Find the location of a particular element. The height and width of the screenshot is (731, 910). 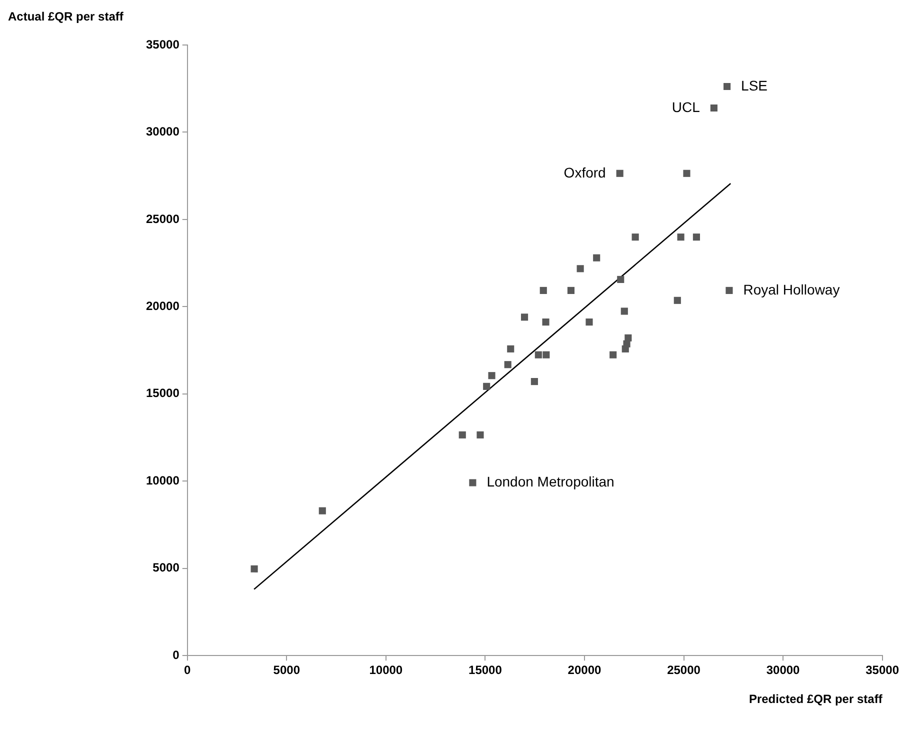

y-axis-title: Actual £QR per staff is located at coordinates (66, 16).